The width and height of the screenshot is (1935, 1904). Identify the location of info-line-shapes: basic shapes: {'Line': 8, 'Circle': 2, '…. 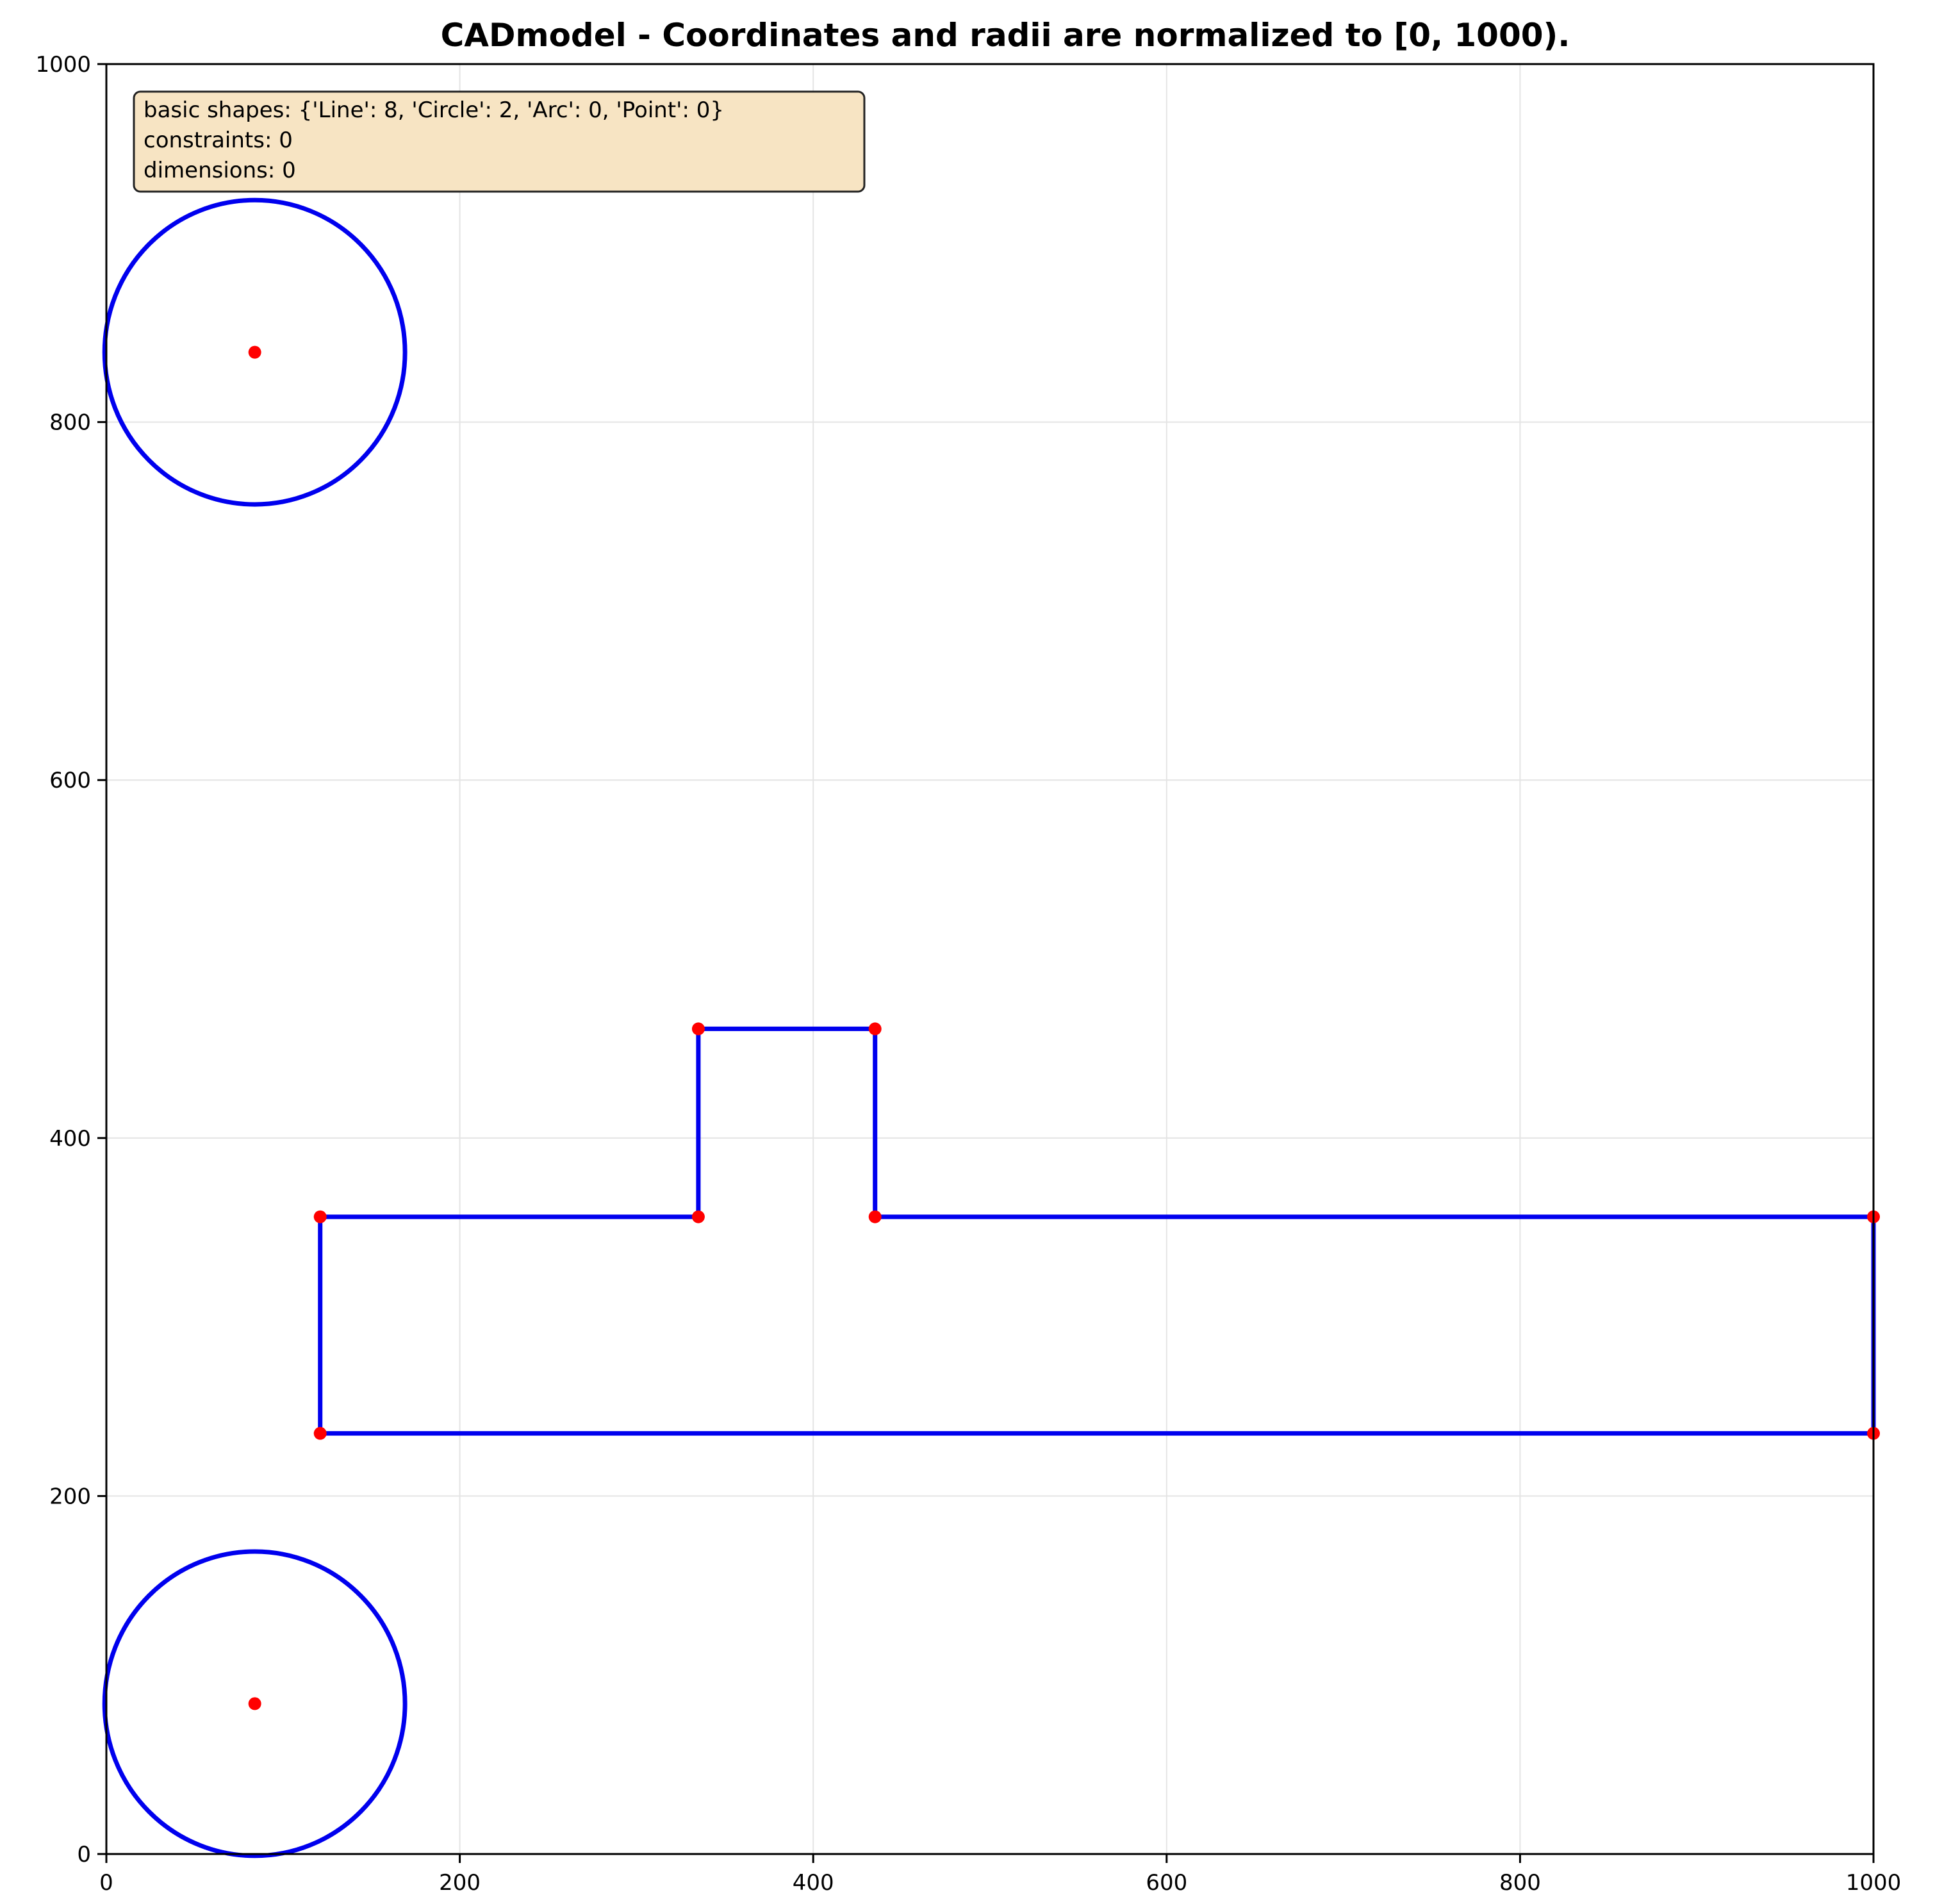
(434, 110).